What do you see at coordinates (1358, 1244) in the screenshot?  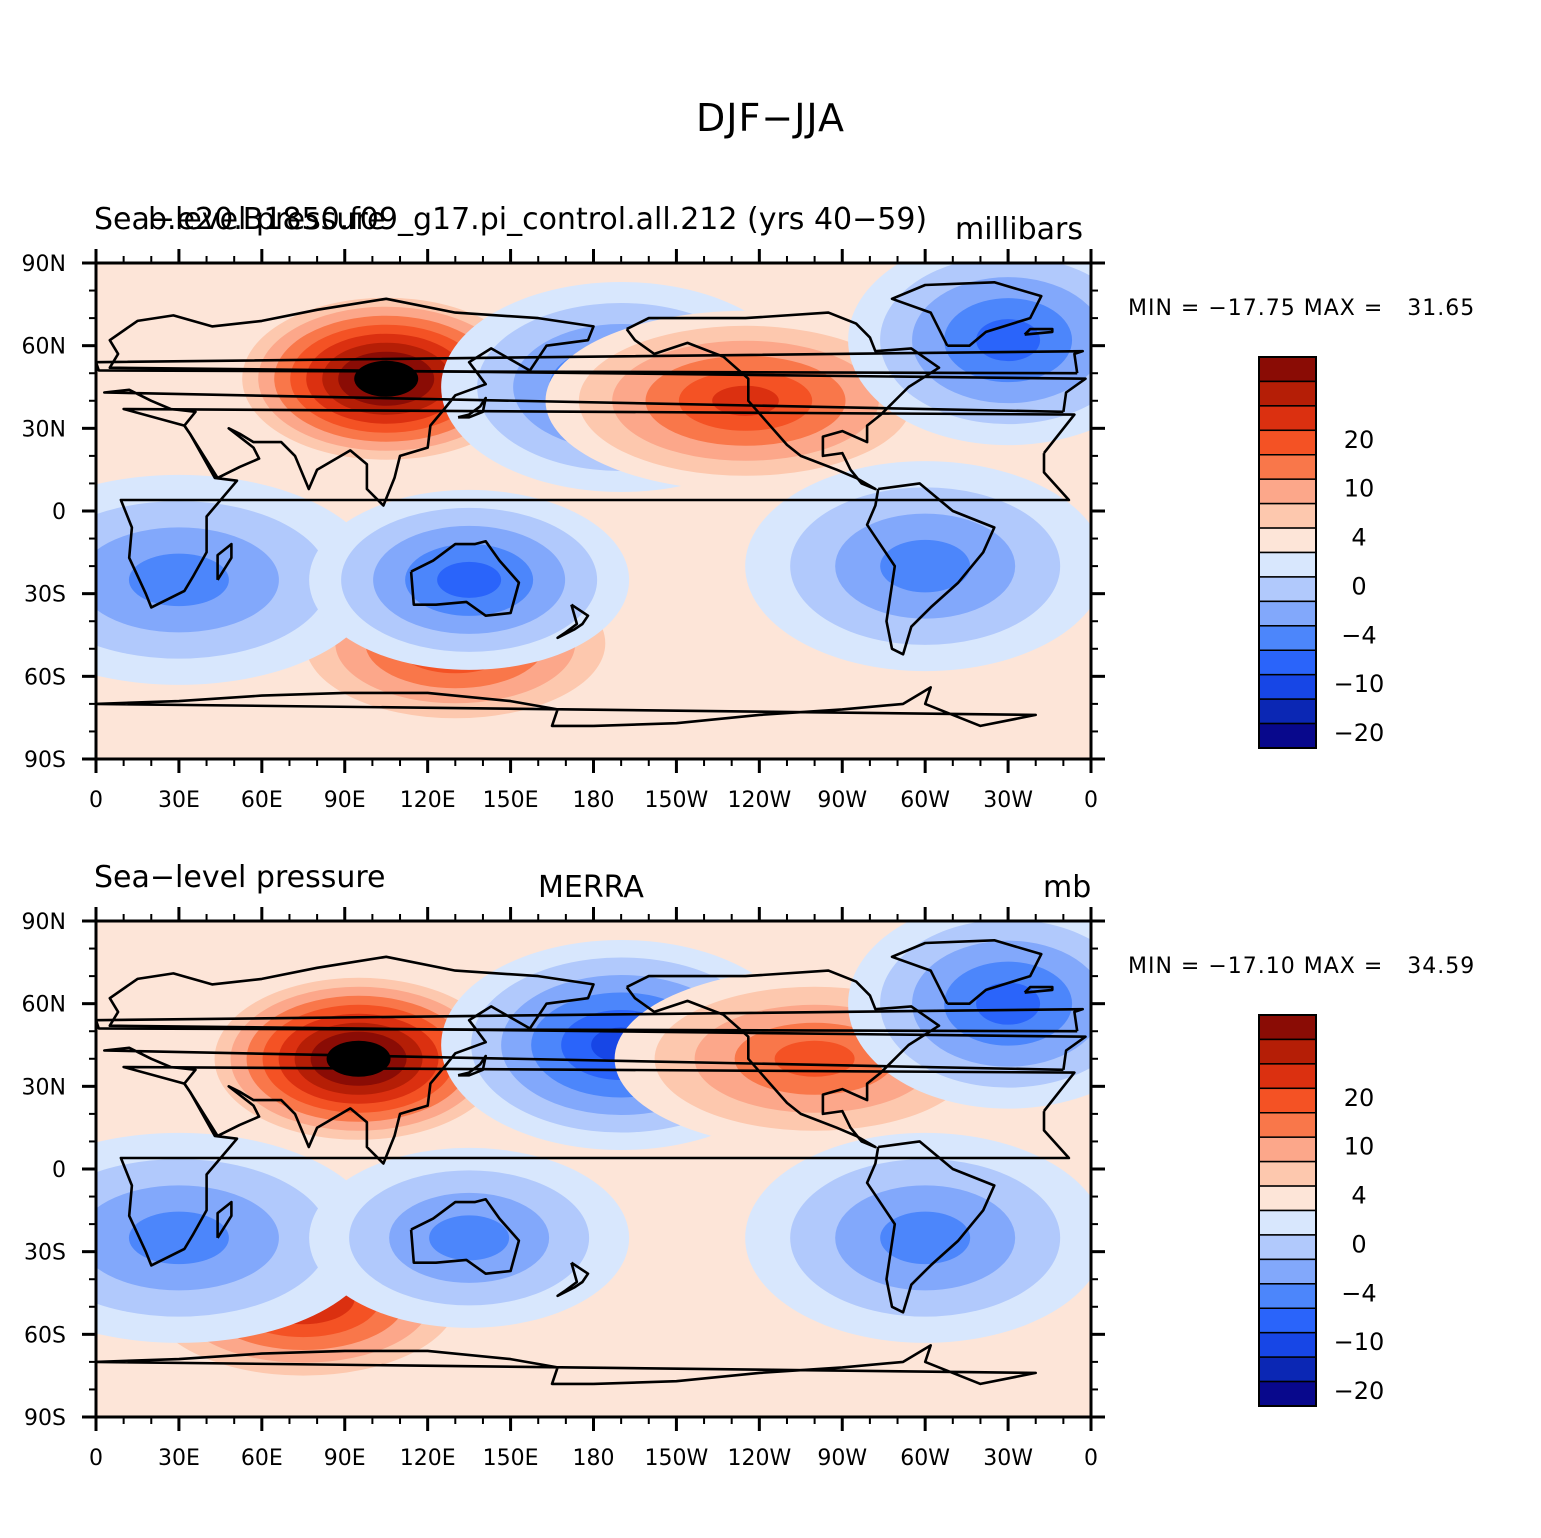 I see `colorbar-label: 0` at bounding box center [1358, 1244].